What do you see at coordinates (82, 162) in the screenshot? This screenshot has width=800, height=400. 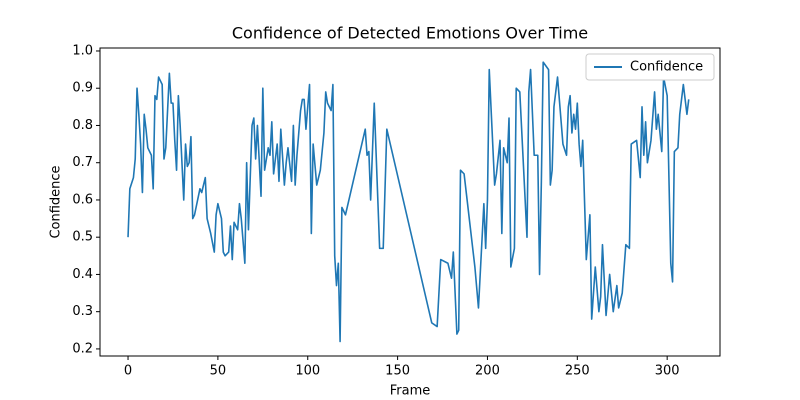 I see `y-tick-label: 0.7` at bounding box center [82, 162].